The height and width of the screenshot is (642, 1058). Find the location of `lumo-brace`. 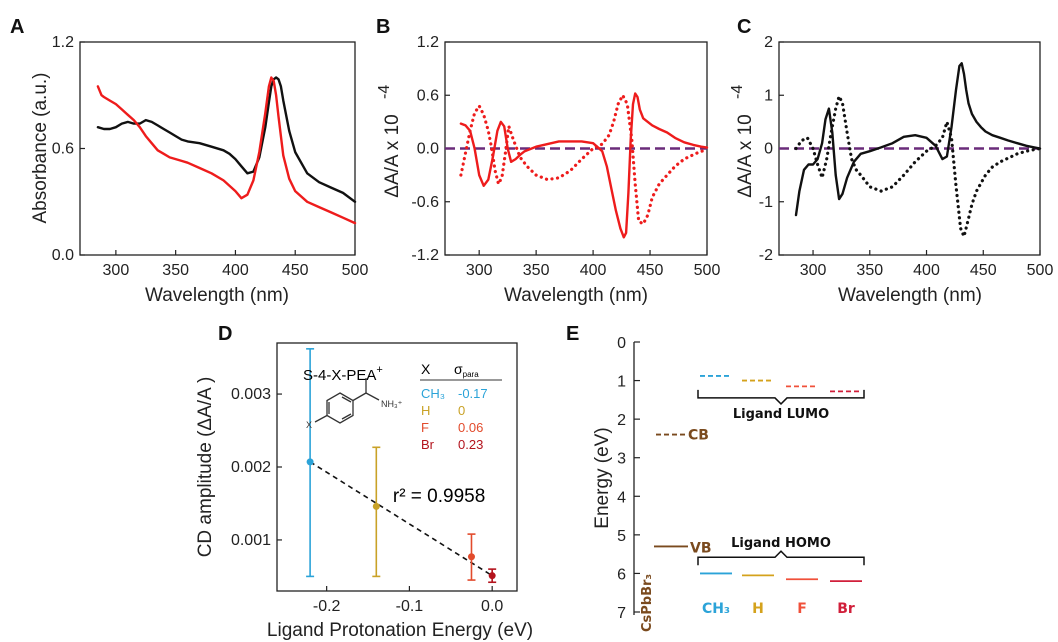

lumo-brace is located at coordinates (781, 397).